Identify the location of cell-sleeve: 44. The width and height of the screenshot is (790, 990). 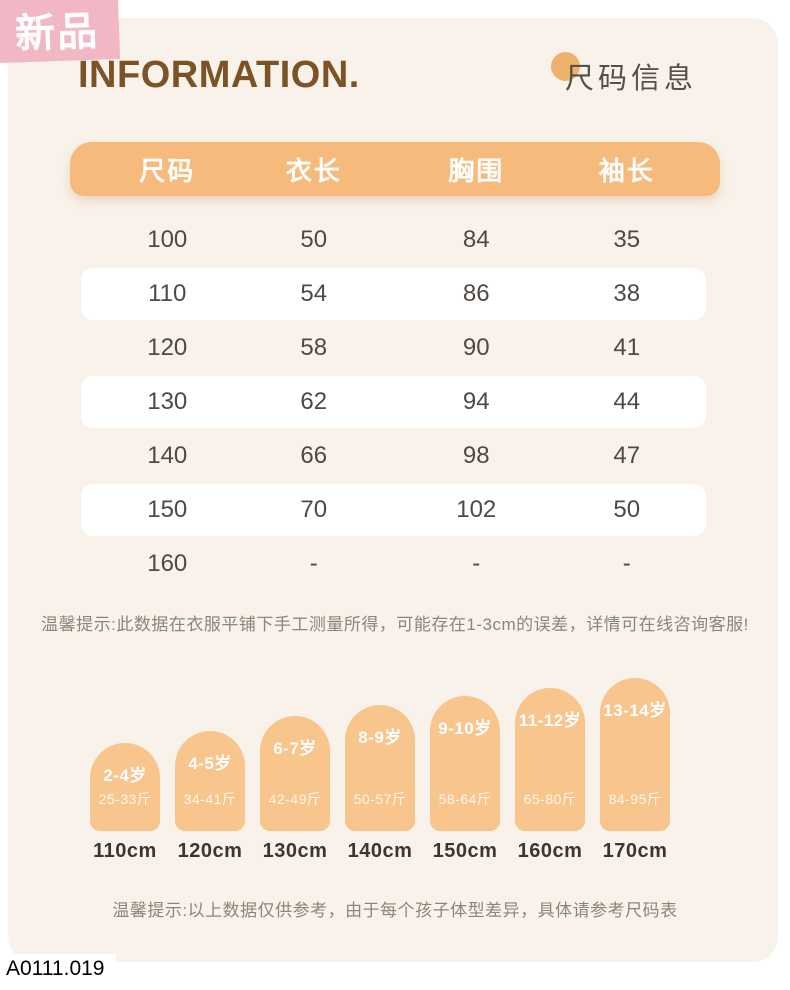
(627, 401).